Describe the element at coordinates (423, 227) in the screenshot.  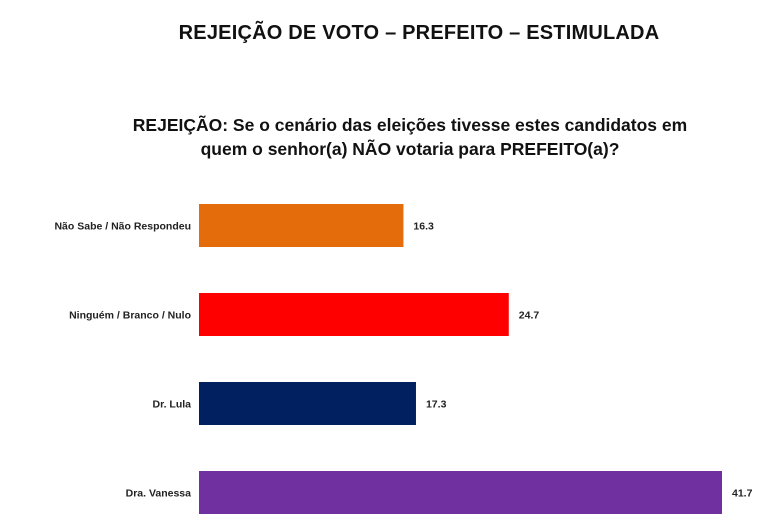
I see `value-label-0: 16.3` at that location.